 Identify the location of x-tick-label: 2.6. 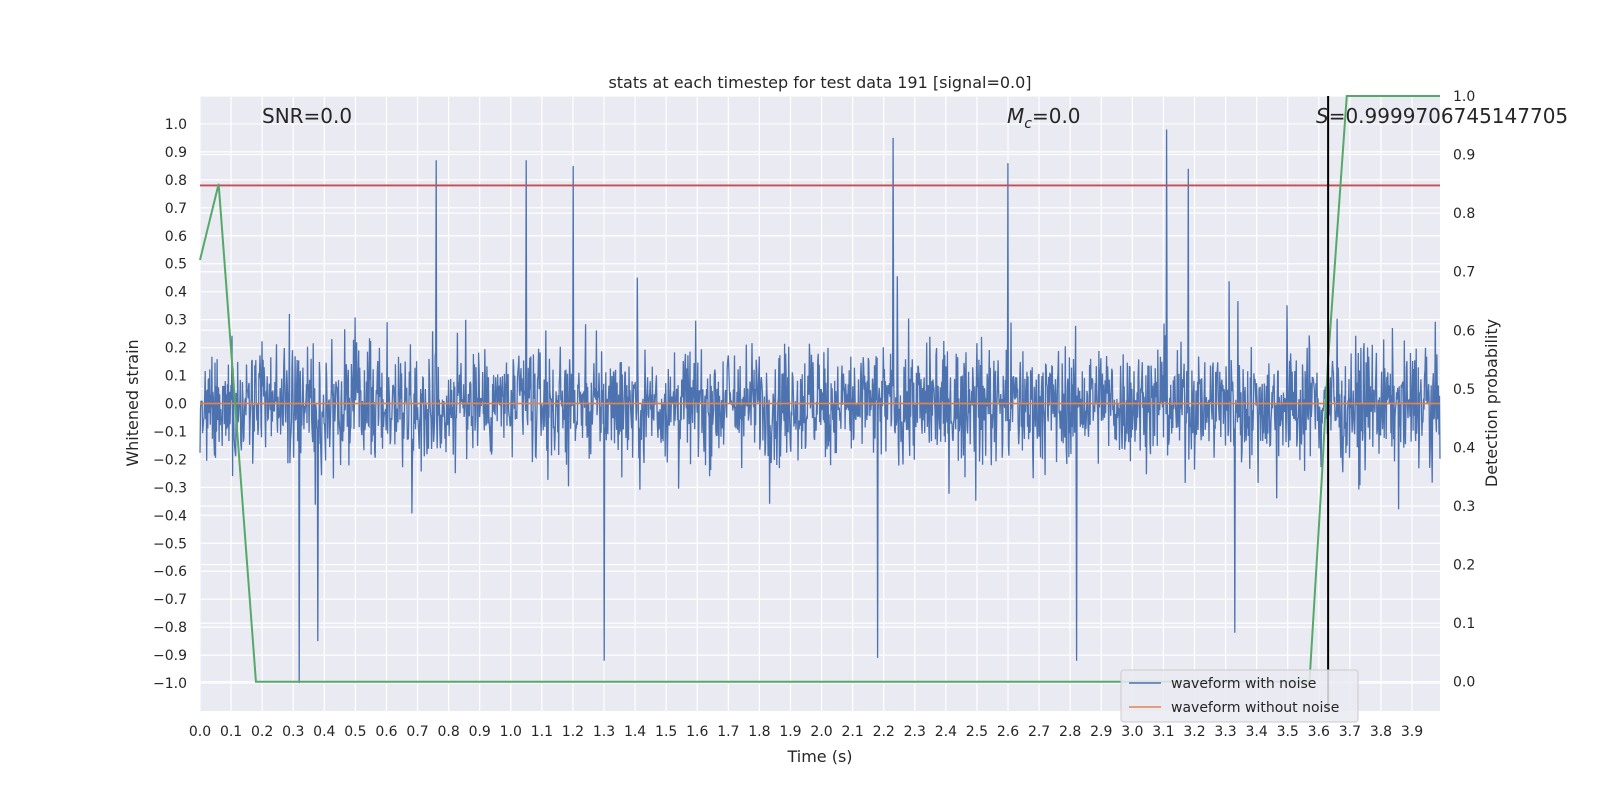
(1008, 732).